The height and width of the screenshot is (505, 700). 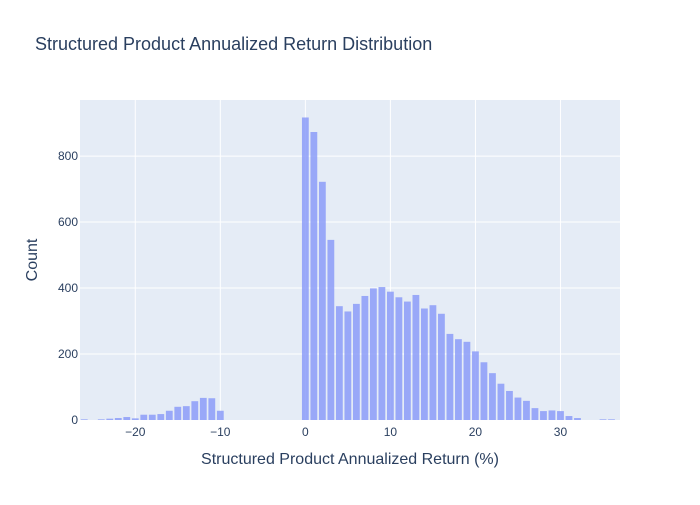 I want to click on x-tick-label: 30, so click(x=561, y=432).